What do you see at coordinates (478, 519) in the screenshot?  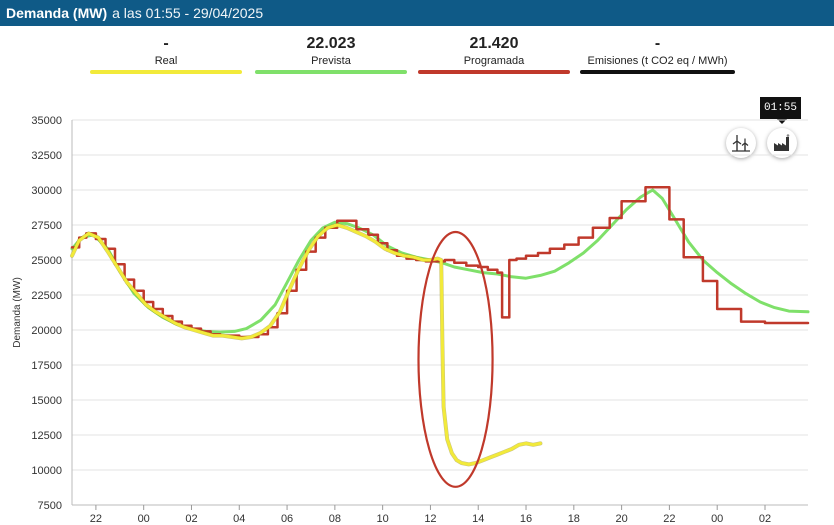 I see `x-tick-label: 14` at bounding box center [478, 519].